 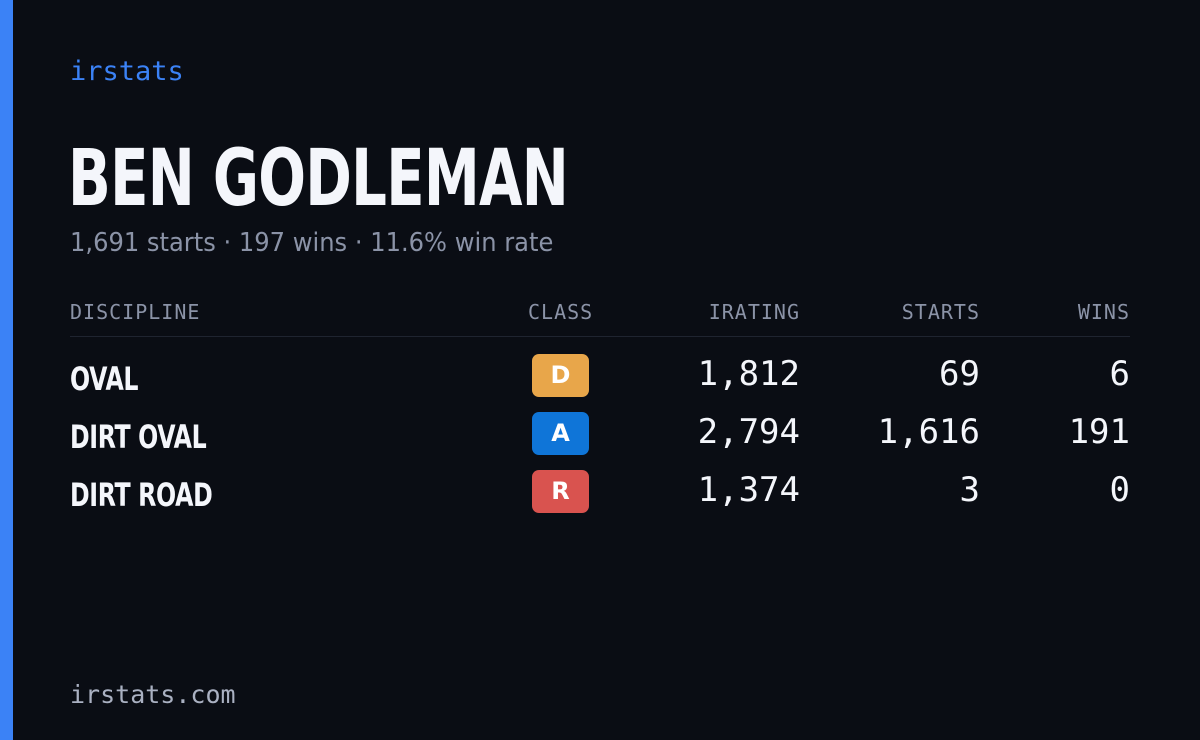 I want to click on row-starts: 1,616, so click(x=928, y=432).